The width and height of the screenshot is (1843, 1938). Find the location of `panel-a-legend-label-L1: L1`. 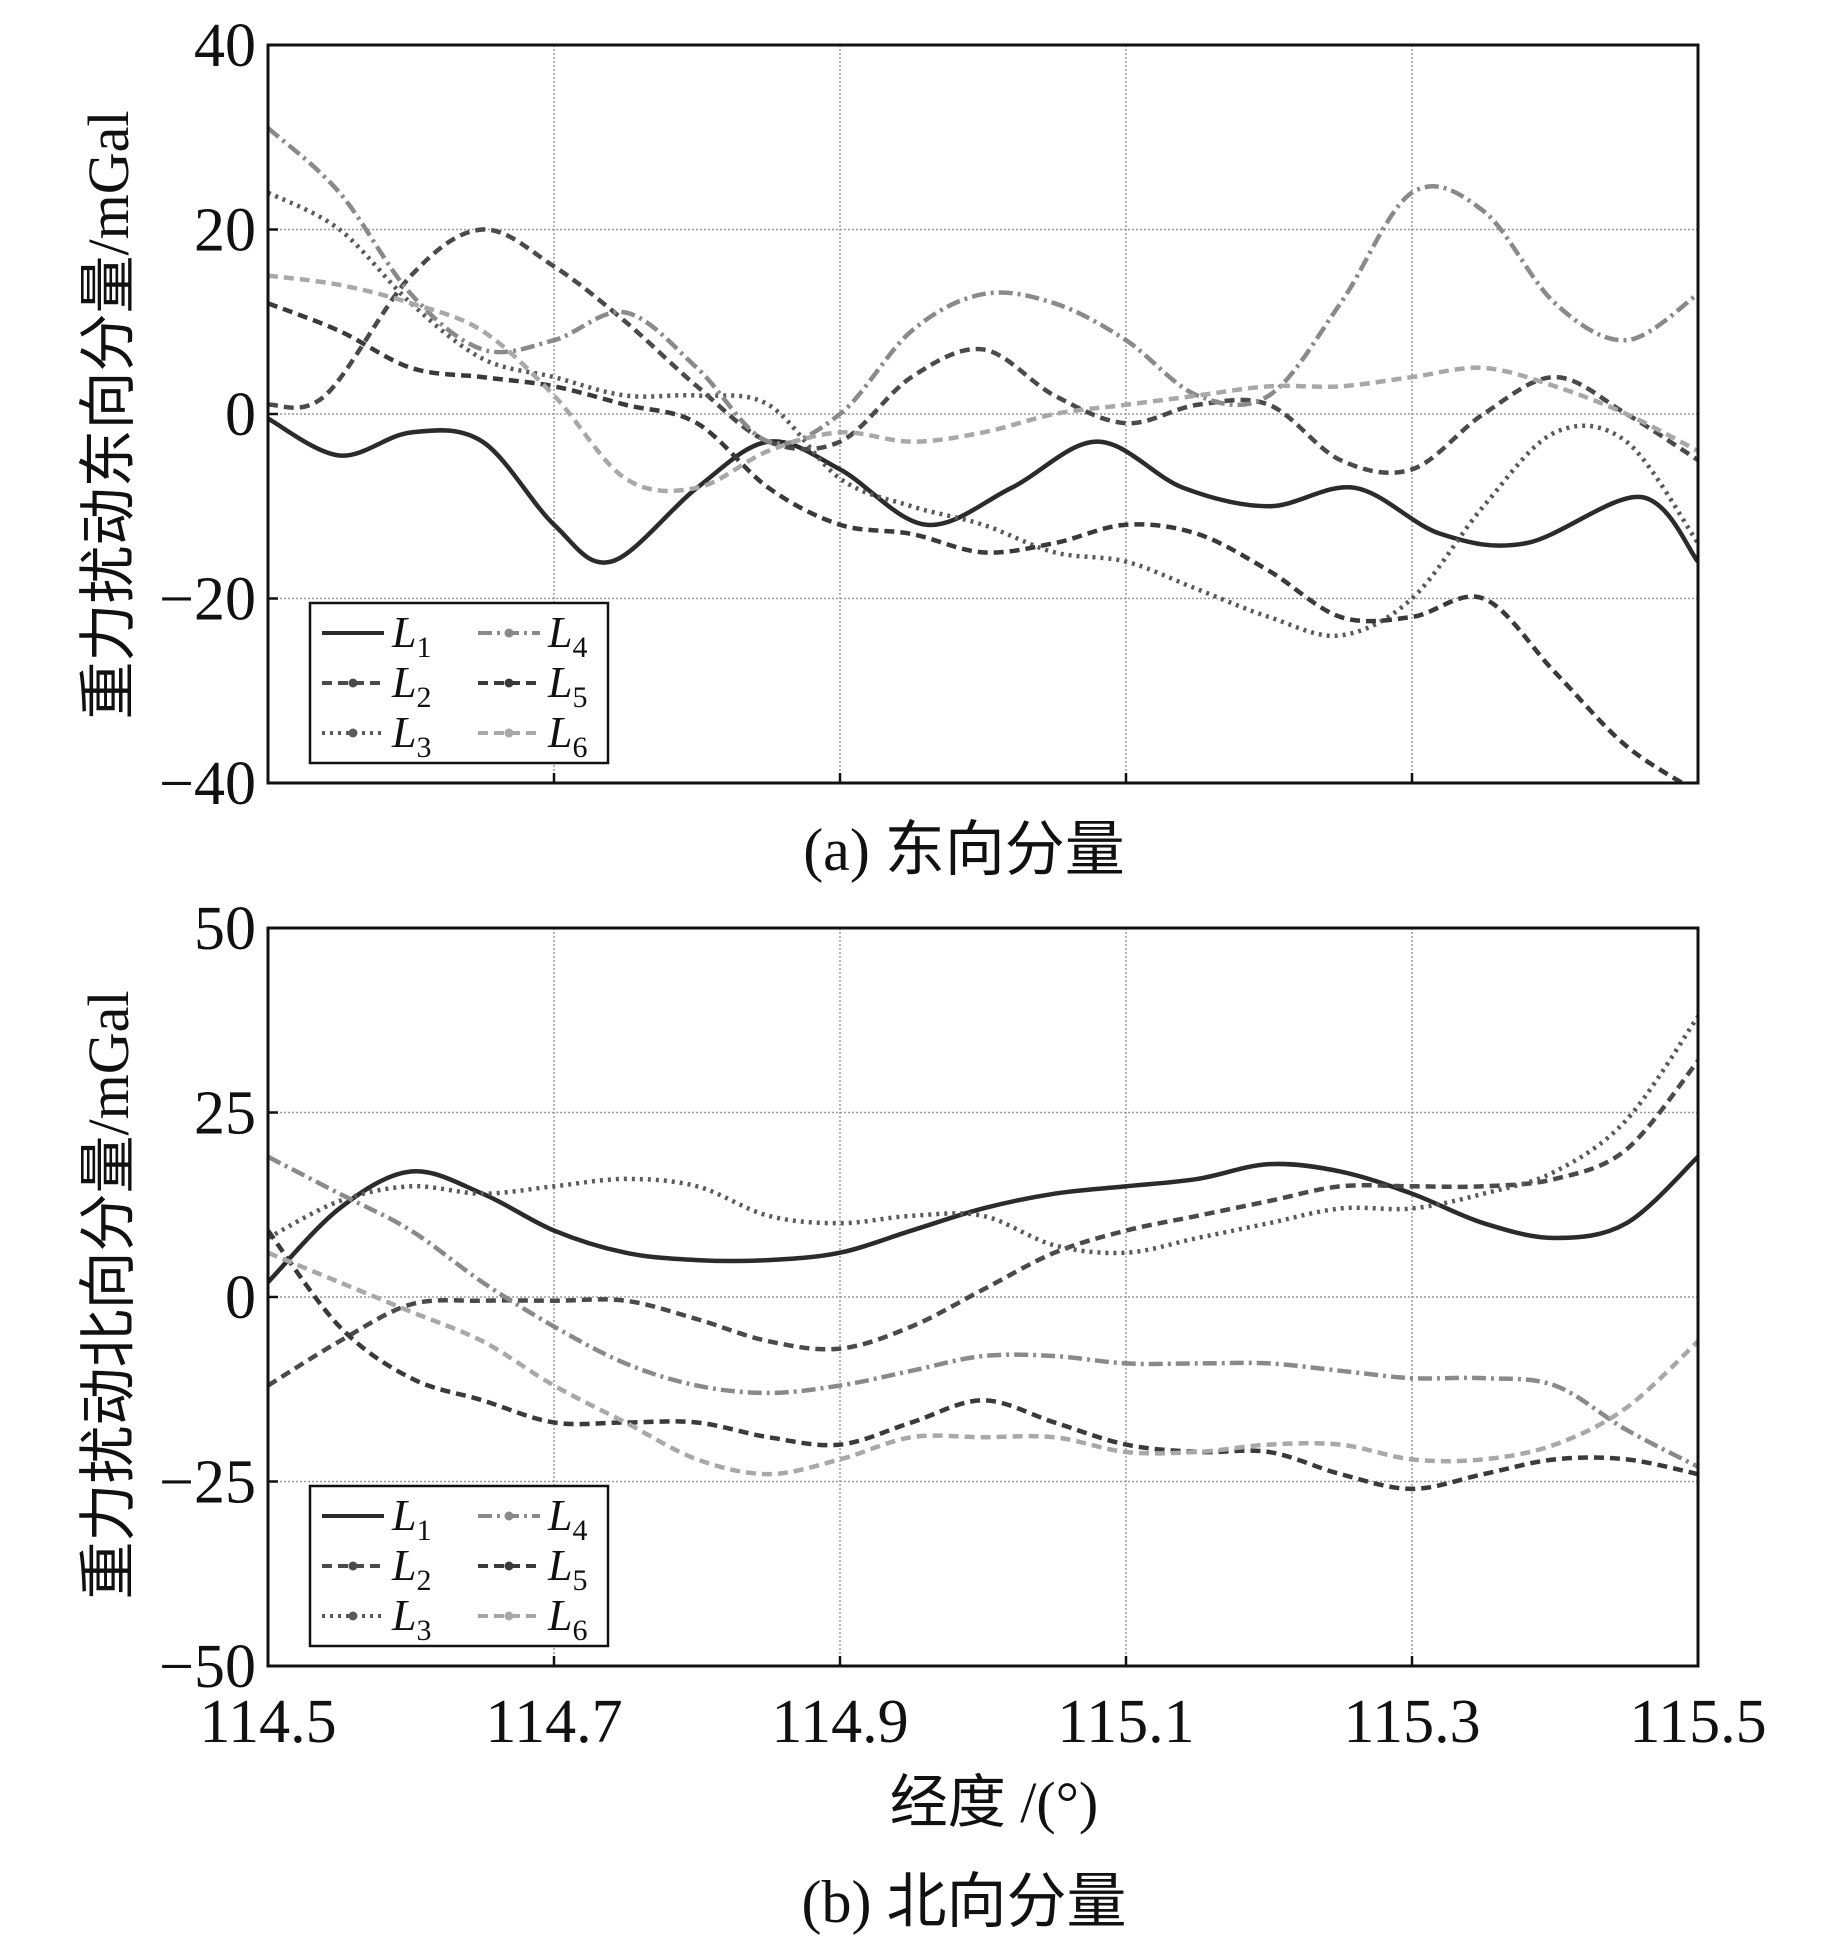

panel-a-legend-label-L1: L1 is located at coordinates (411, 636).